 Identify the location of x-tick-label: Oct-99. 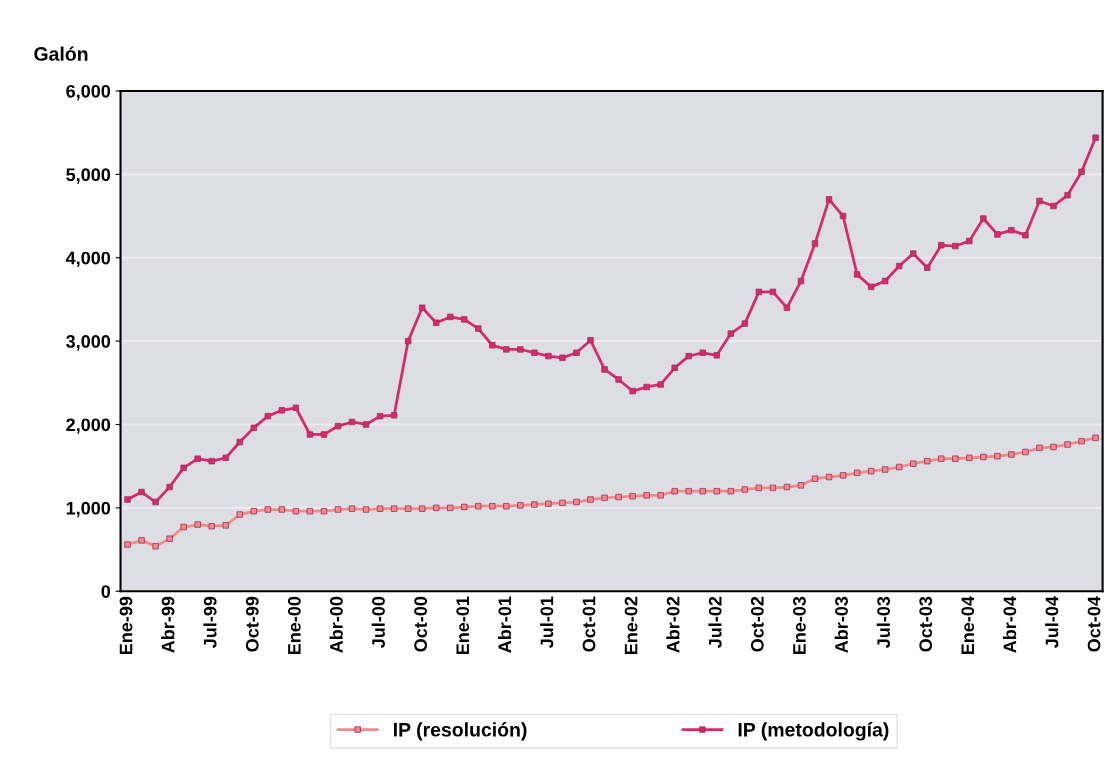
(252, 624).